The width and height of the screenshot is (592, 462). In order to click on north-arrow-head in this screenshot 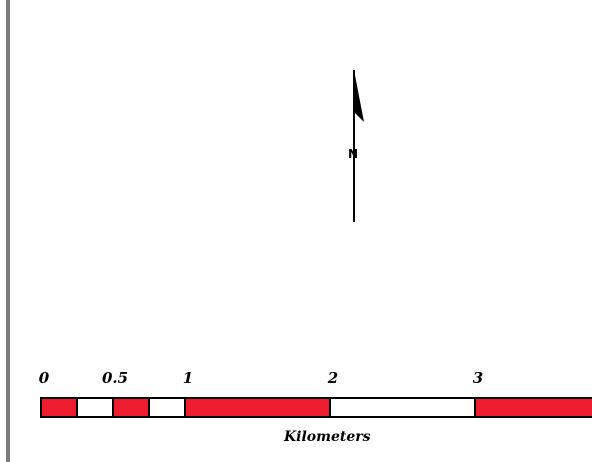, I will do `click(359, 96)`.